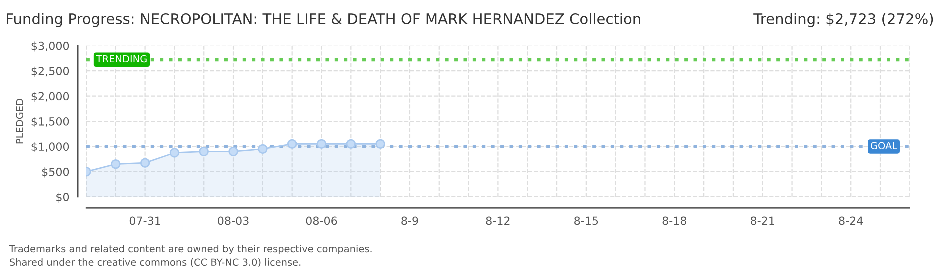 The width and height of the screenshot is (940, 270). What do you see at coordinates (20, 121) in the screenshot?
I see `y-axis-title: PLEDGED` at bounding box center [20, 121].